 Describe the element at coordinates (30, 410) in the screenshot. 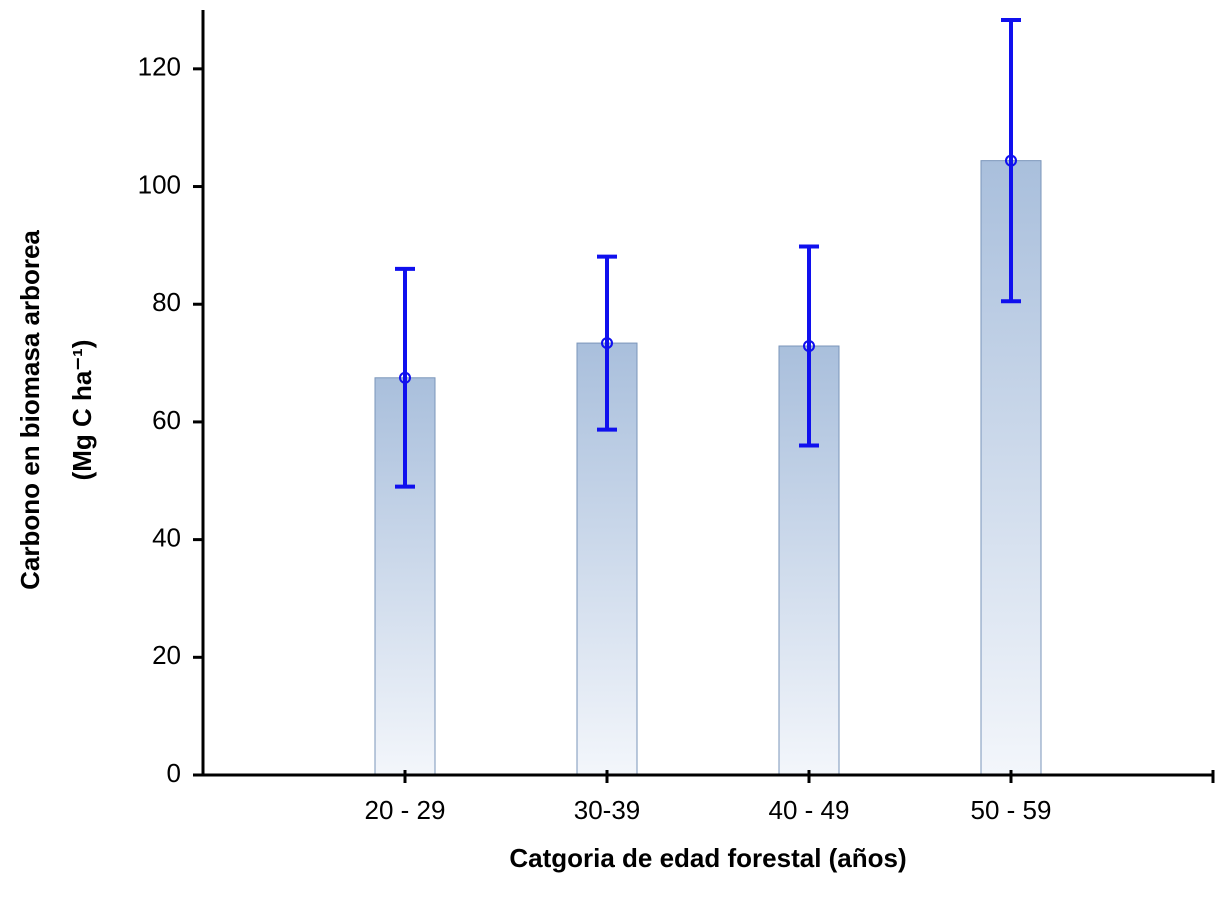

I see `y-axis-label: Carbono en biomasa arborea` at that location.